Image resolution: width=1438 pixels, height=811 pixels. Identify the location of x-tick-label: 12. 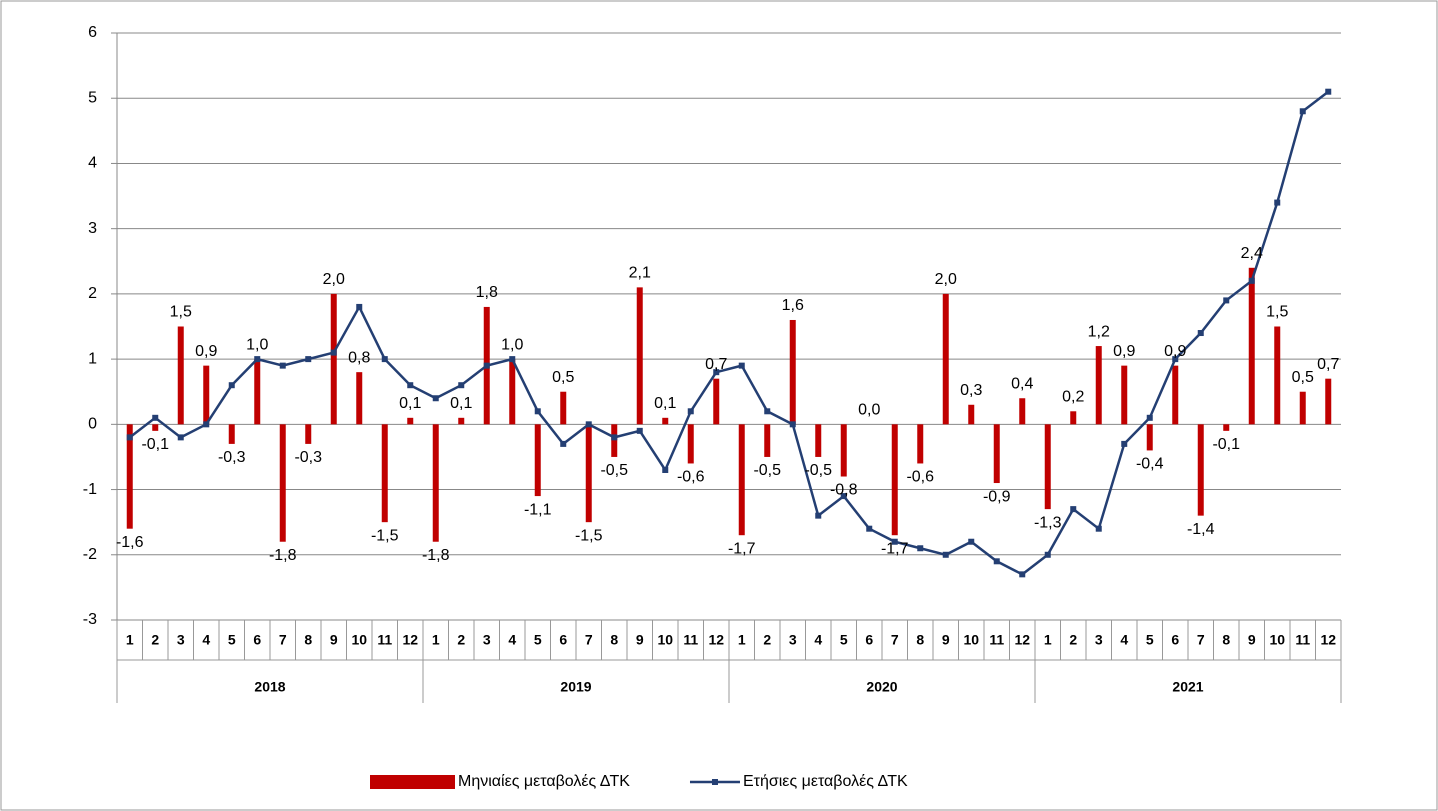
(1328, 640).